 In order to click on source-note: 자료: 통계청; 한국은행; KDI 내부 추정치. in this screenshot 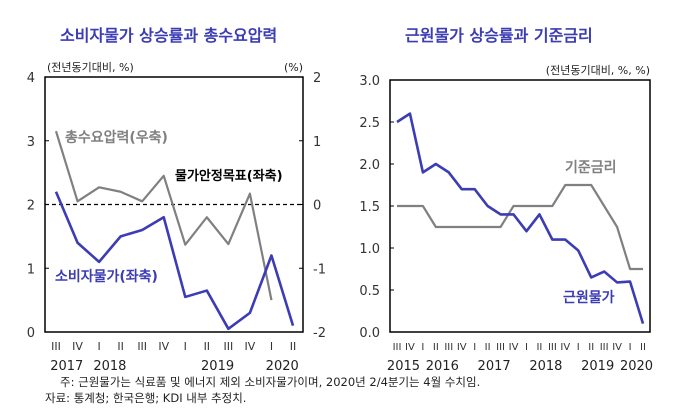, I will do `click(146, 398)`.